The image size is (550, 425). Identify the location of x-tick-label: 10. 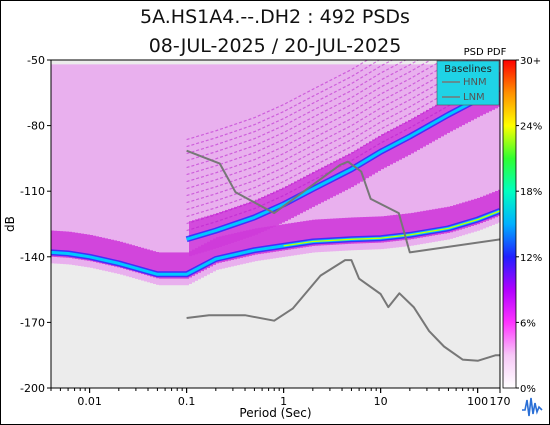
(381, 401).